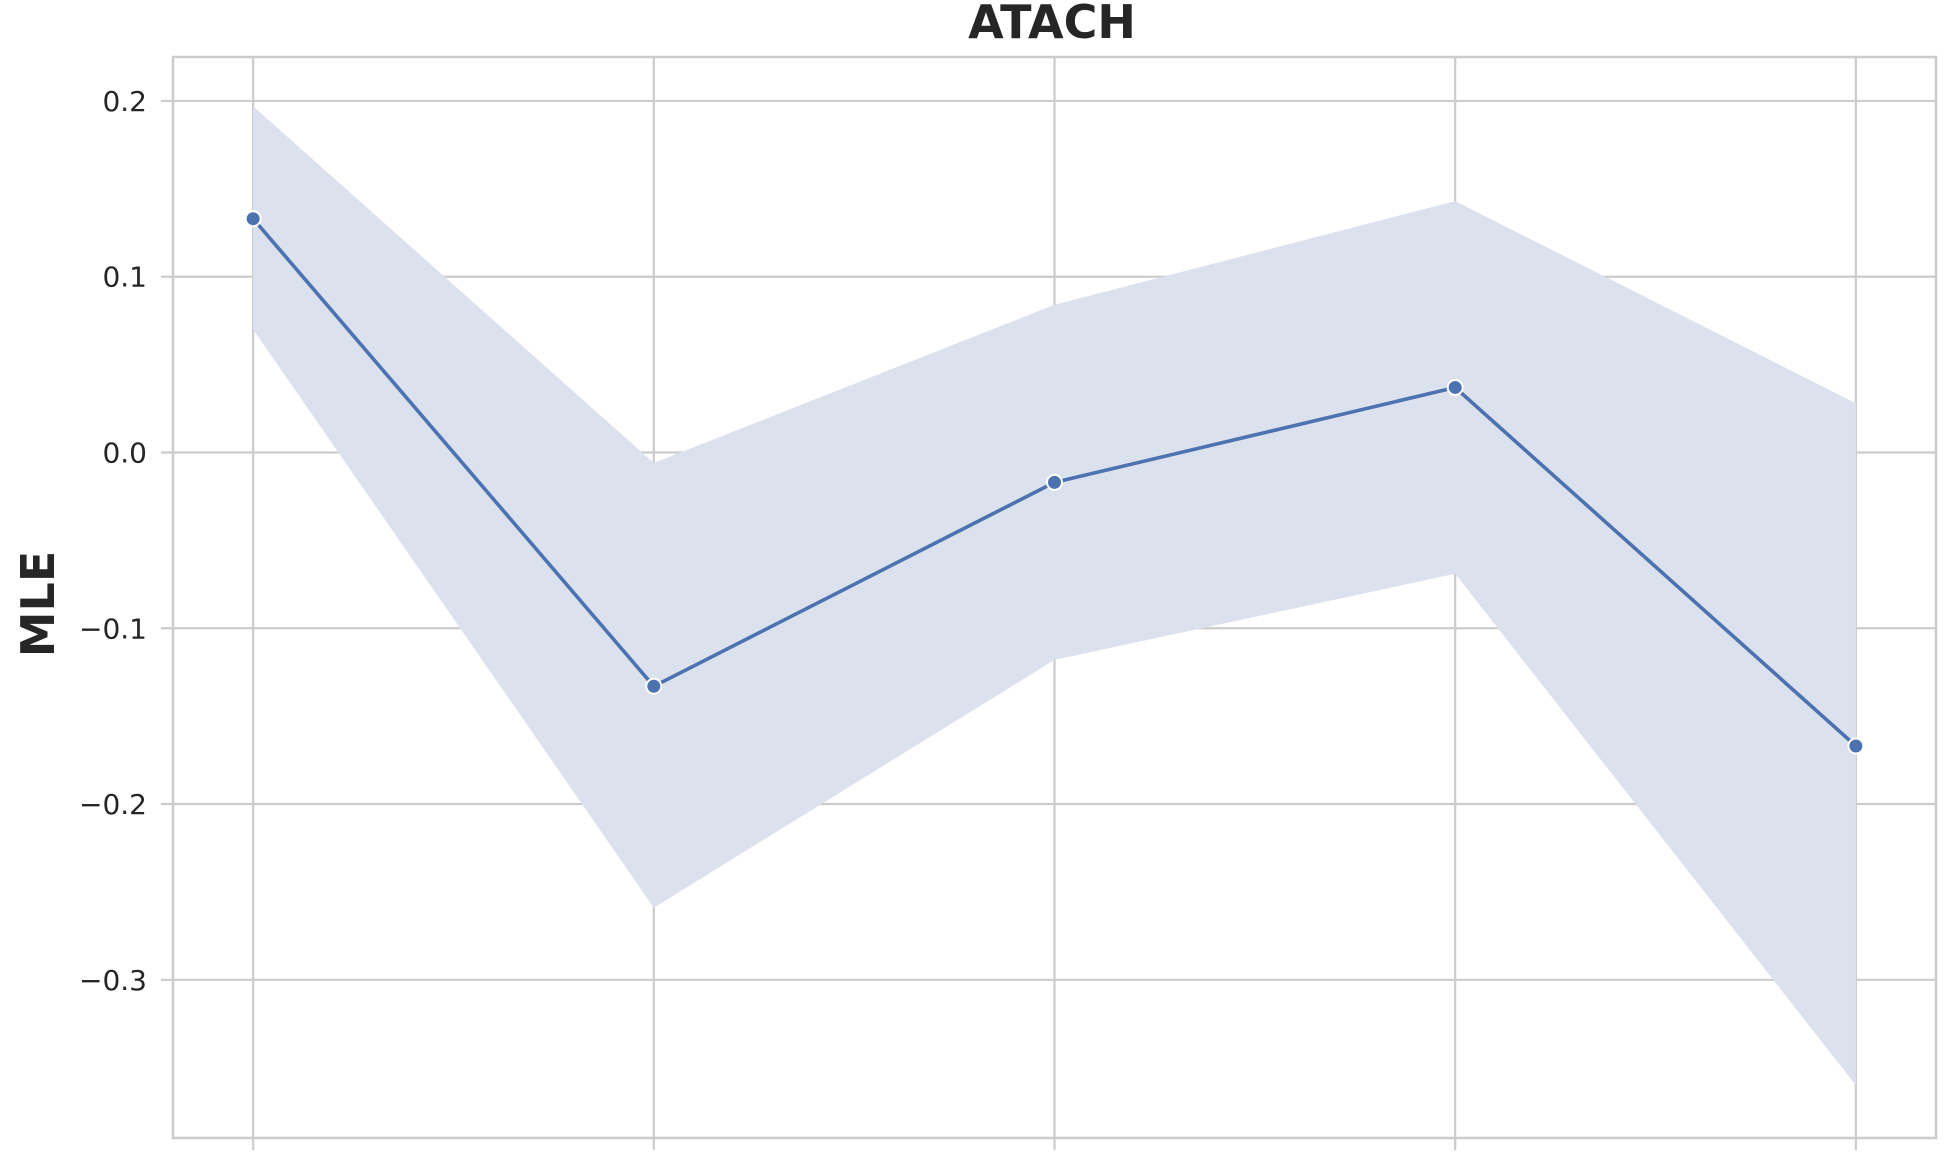 Image resolution: width=1946 pixels, height=1152 pixels. What do you see at coordinates (113, 804) in the screenshot?
I see `y-tick-label: −0.2` at bounding box center [113, 804].